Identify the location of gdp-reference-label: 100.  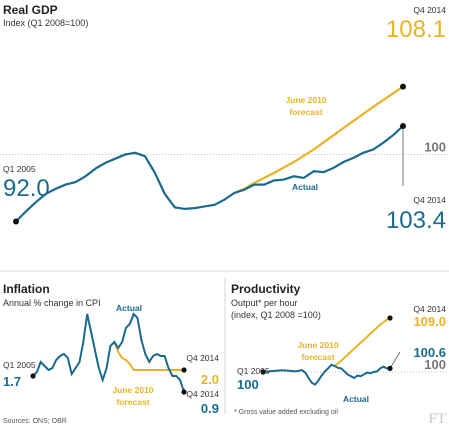
(435, 147).